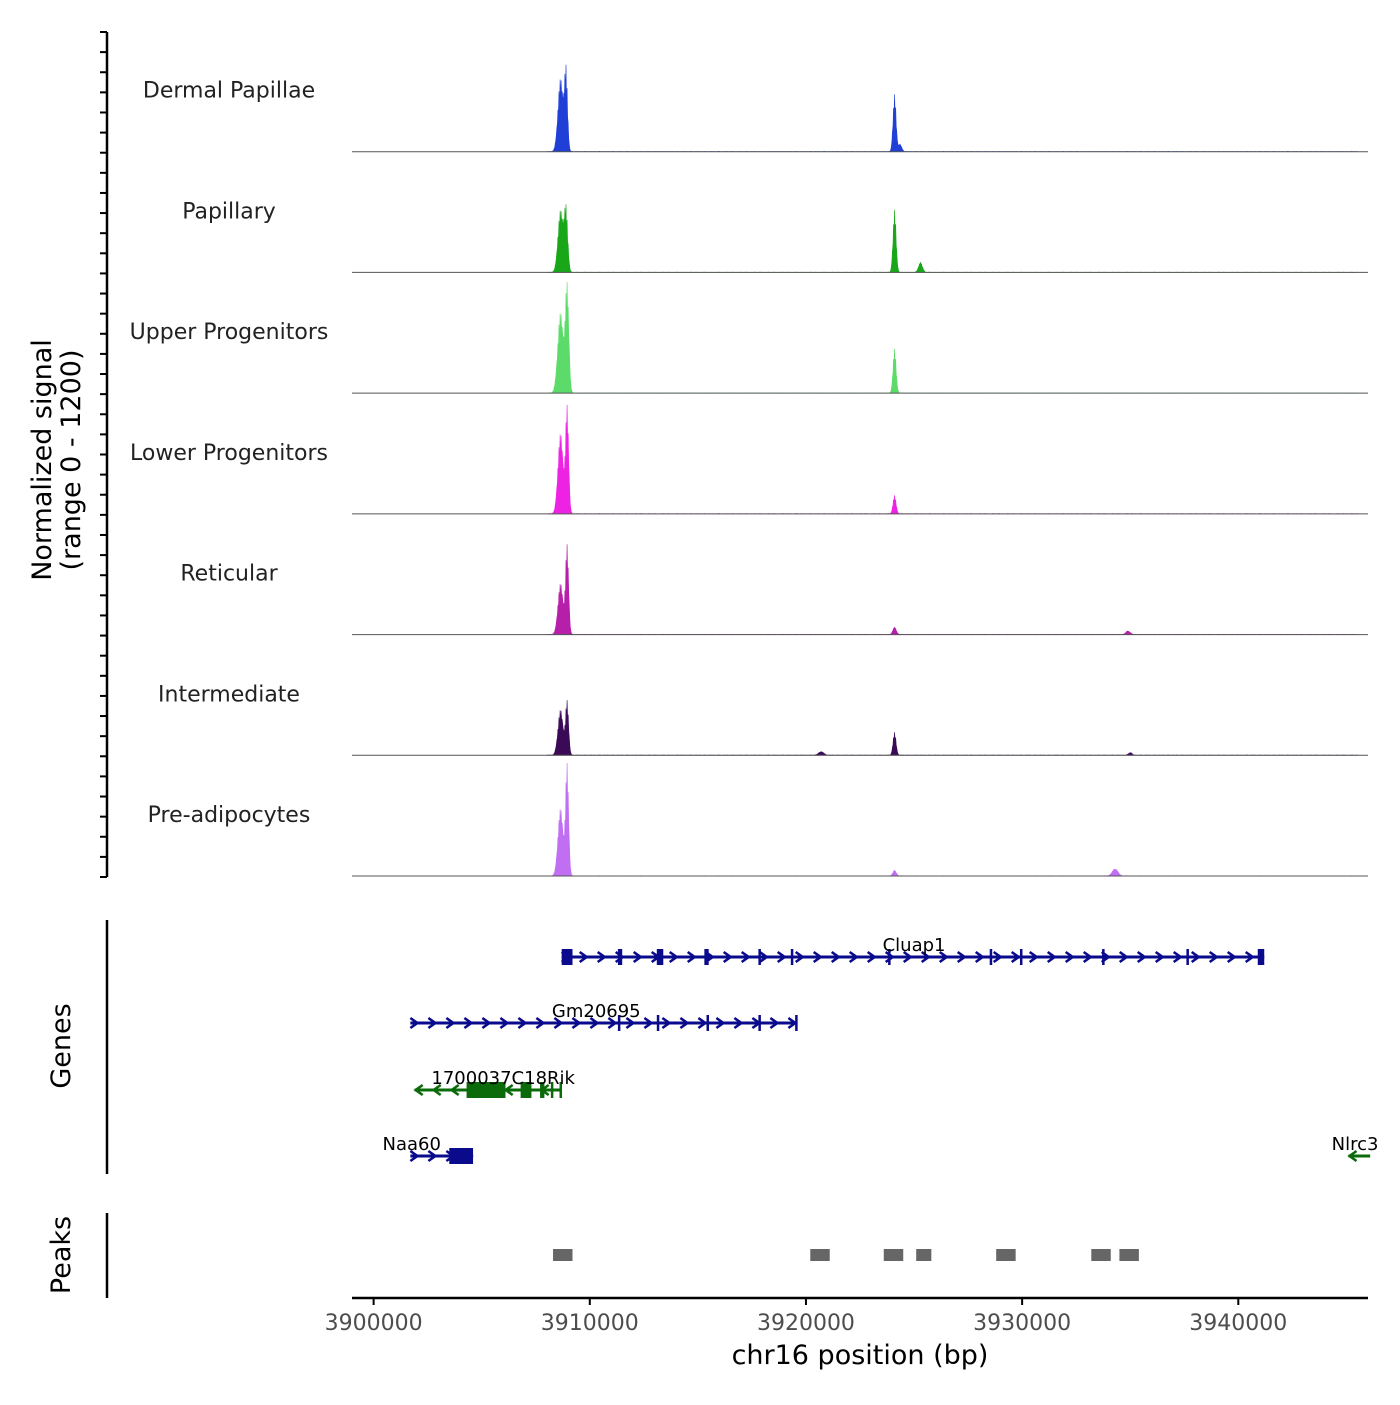 This screenshot has height=1405, width=1400. I want to click on track-label: Lower Progenitors, so click(229, 453).